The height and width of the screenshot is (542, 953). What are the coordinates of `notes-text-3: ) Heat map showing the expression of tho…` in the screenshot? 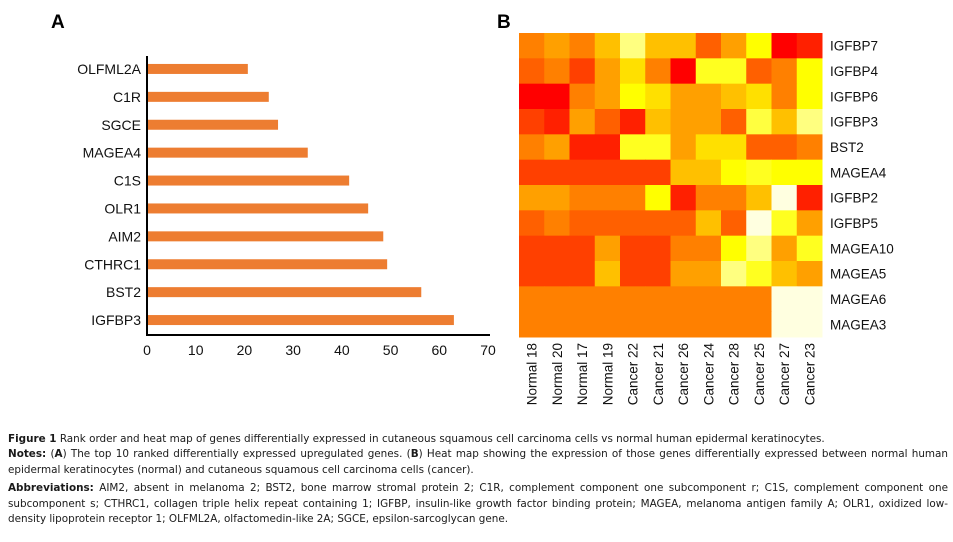 It's located at (478, 462).